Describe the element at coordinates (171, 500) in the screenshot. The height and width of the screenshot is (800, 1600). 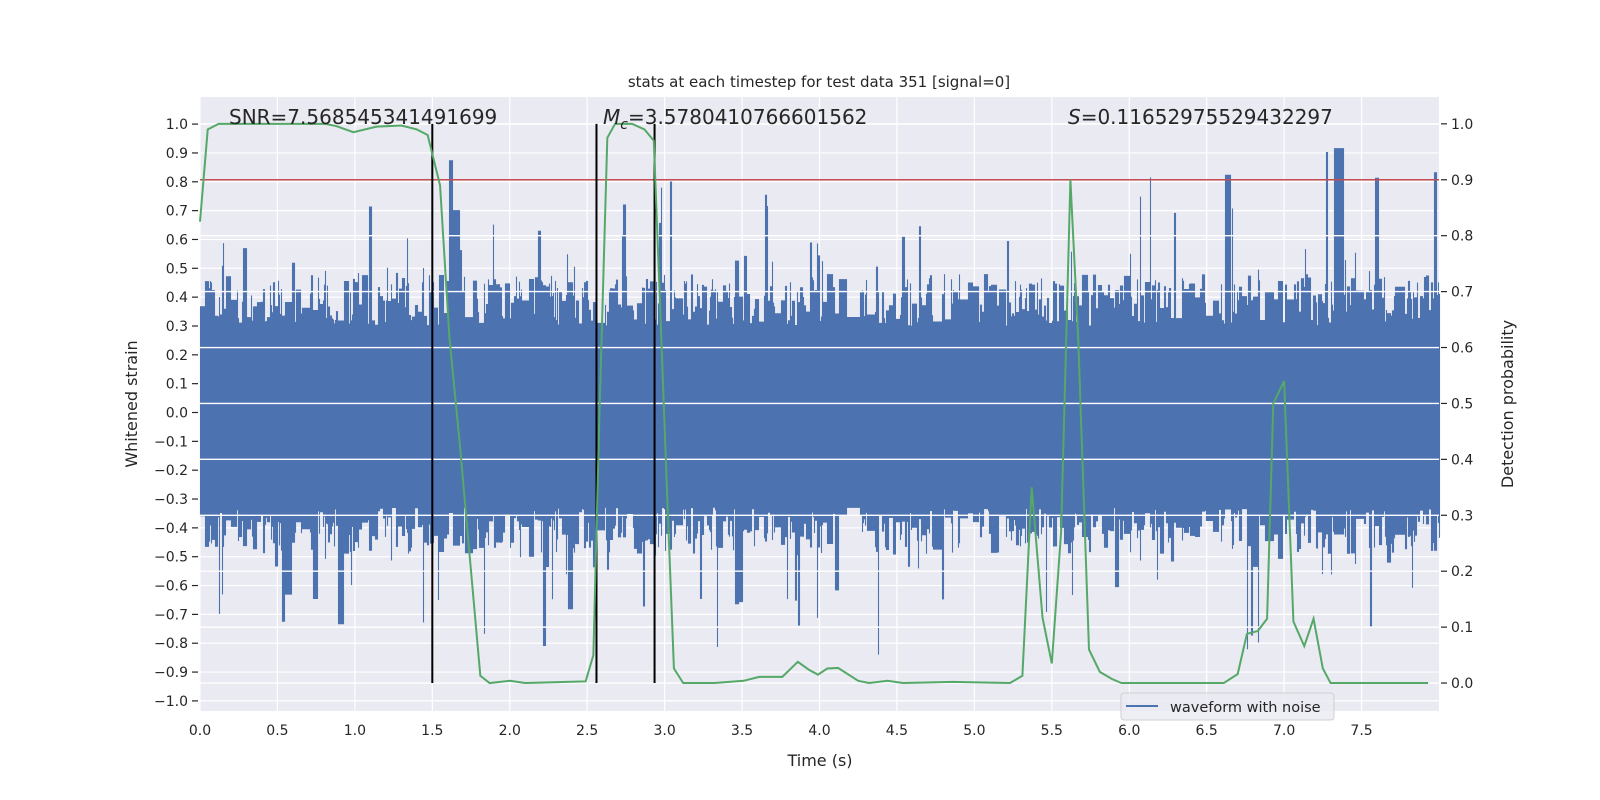
I see `y-tick-label: −0.3` at that location.